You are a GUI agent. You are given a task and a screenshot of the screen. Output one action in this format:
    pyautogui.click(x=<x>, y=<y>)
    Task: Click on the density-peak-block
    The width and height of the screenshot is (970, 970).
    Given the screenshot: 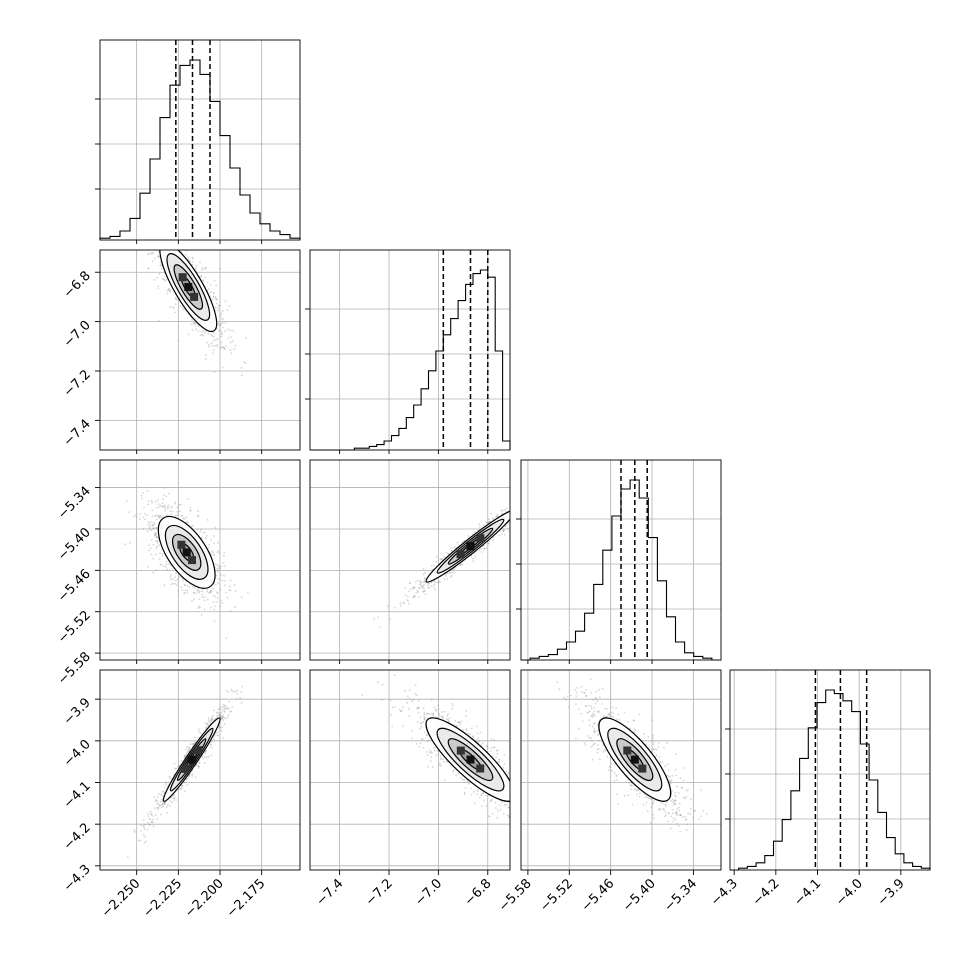 What is the action you would take?
    pyautogui.click(x=460, y=750)
    